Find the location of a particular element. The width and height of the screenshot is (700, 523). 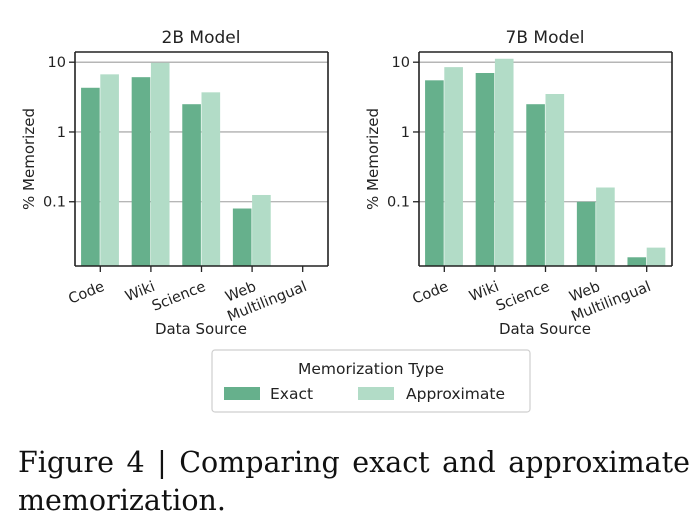

legend-title: Memorization Type is located at coordinates (371, 369).